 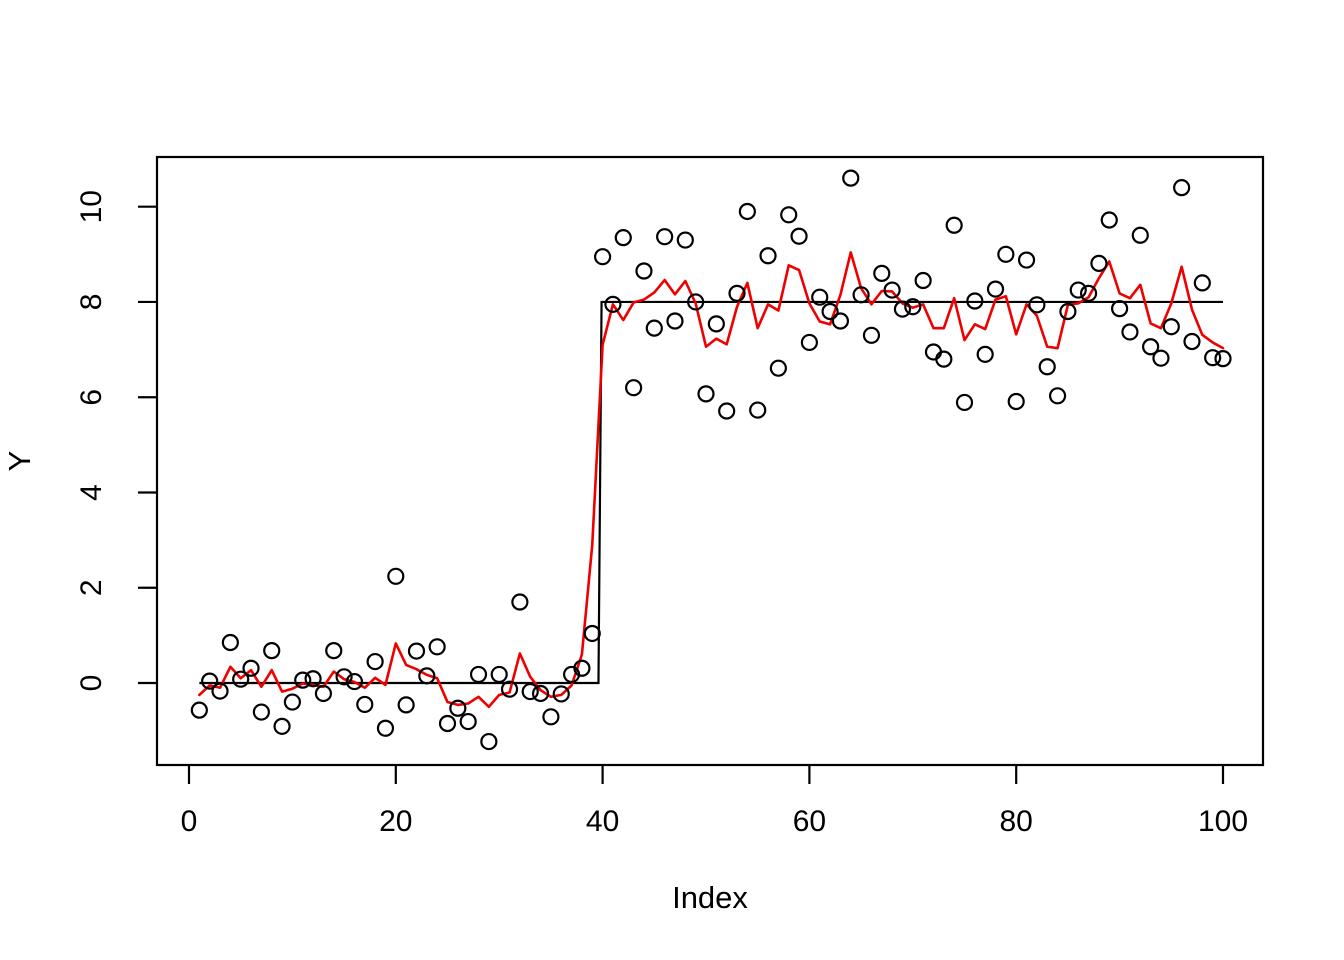 I want to click on x-axis-tick-label: 40, so click(x=602, y=821).